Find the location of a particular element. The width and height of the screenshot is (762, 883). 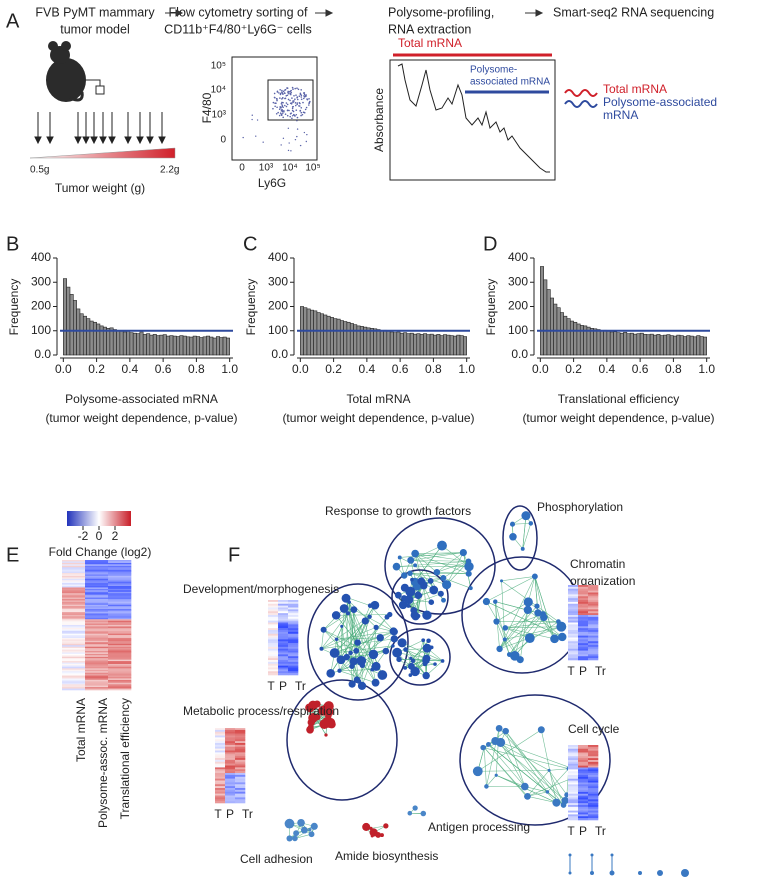

cluster-label: Metabolic process/respiration is located at coordinates (261, 711).